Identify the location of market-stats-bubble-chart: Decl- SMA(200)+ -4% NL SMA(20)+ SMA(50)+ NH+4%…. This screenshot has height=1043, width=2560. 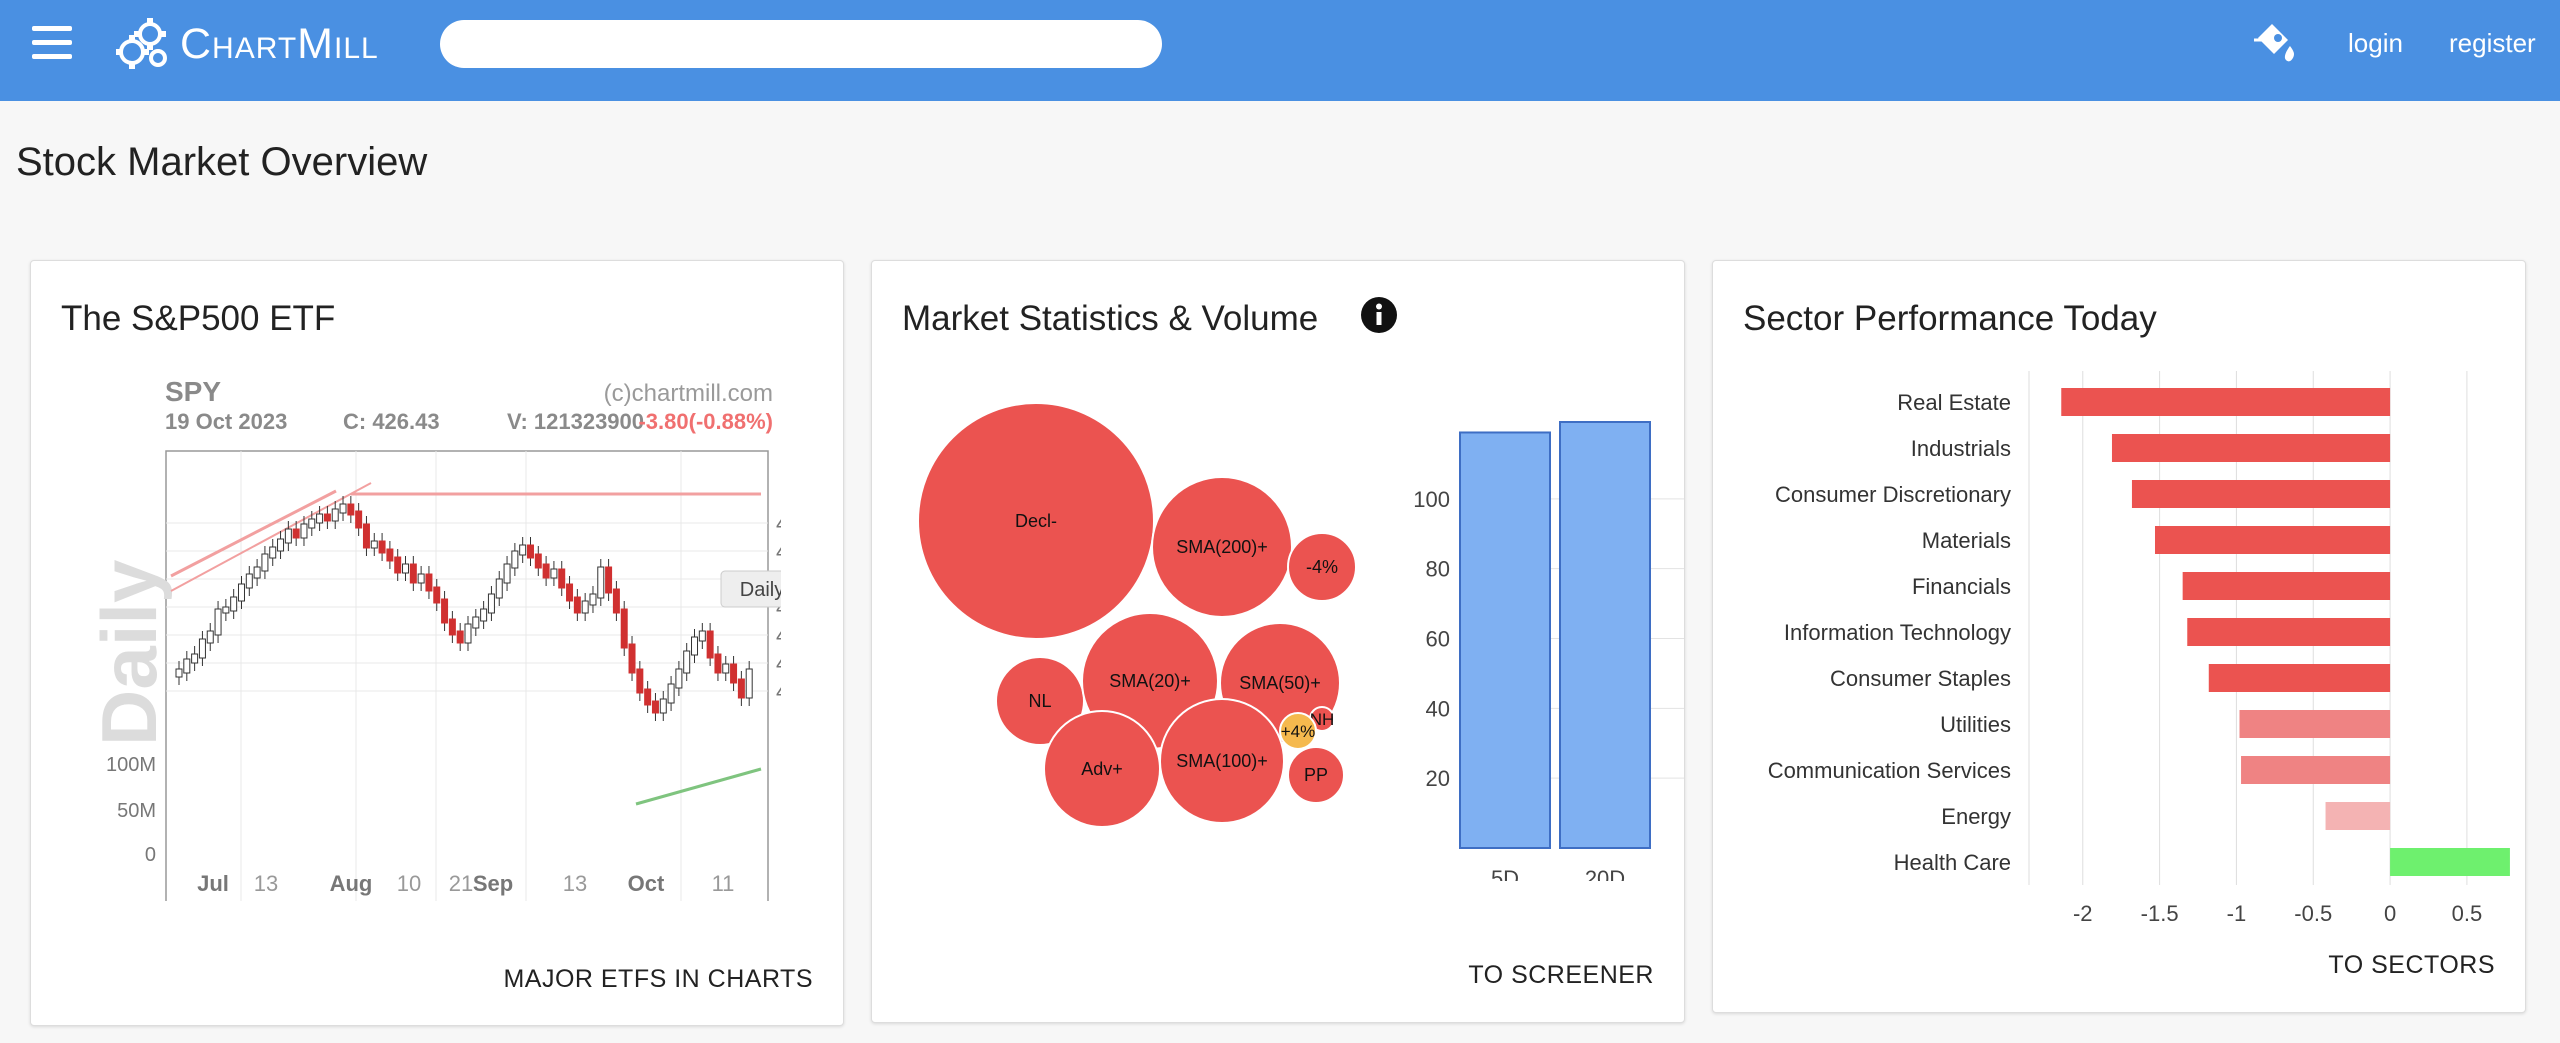
(1122, 701).